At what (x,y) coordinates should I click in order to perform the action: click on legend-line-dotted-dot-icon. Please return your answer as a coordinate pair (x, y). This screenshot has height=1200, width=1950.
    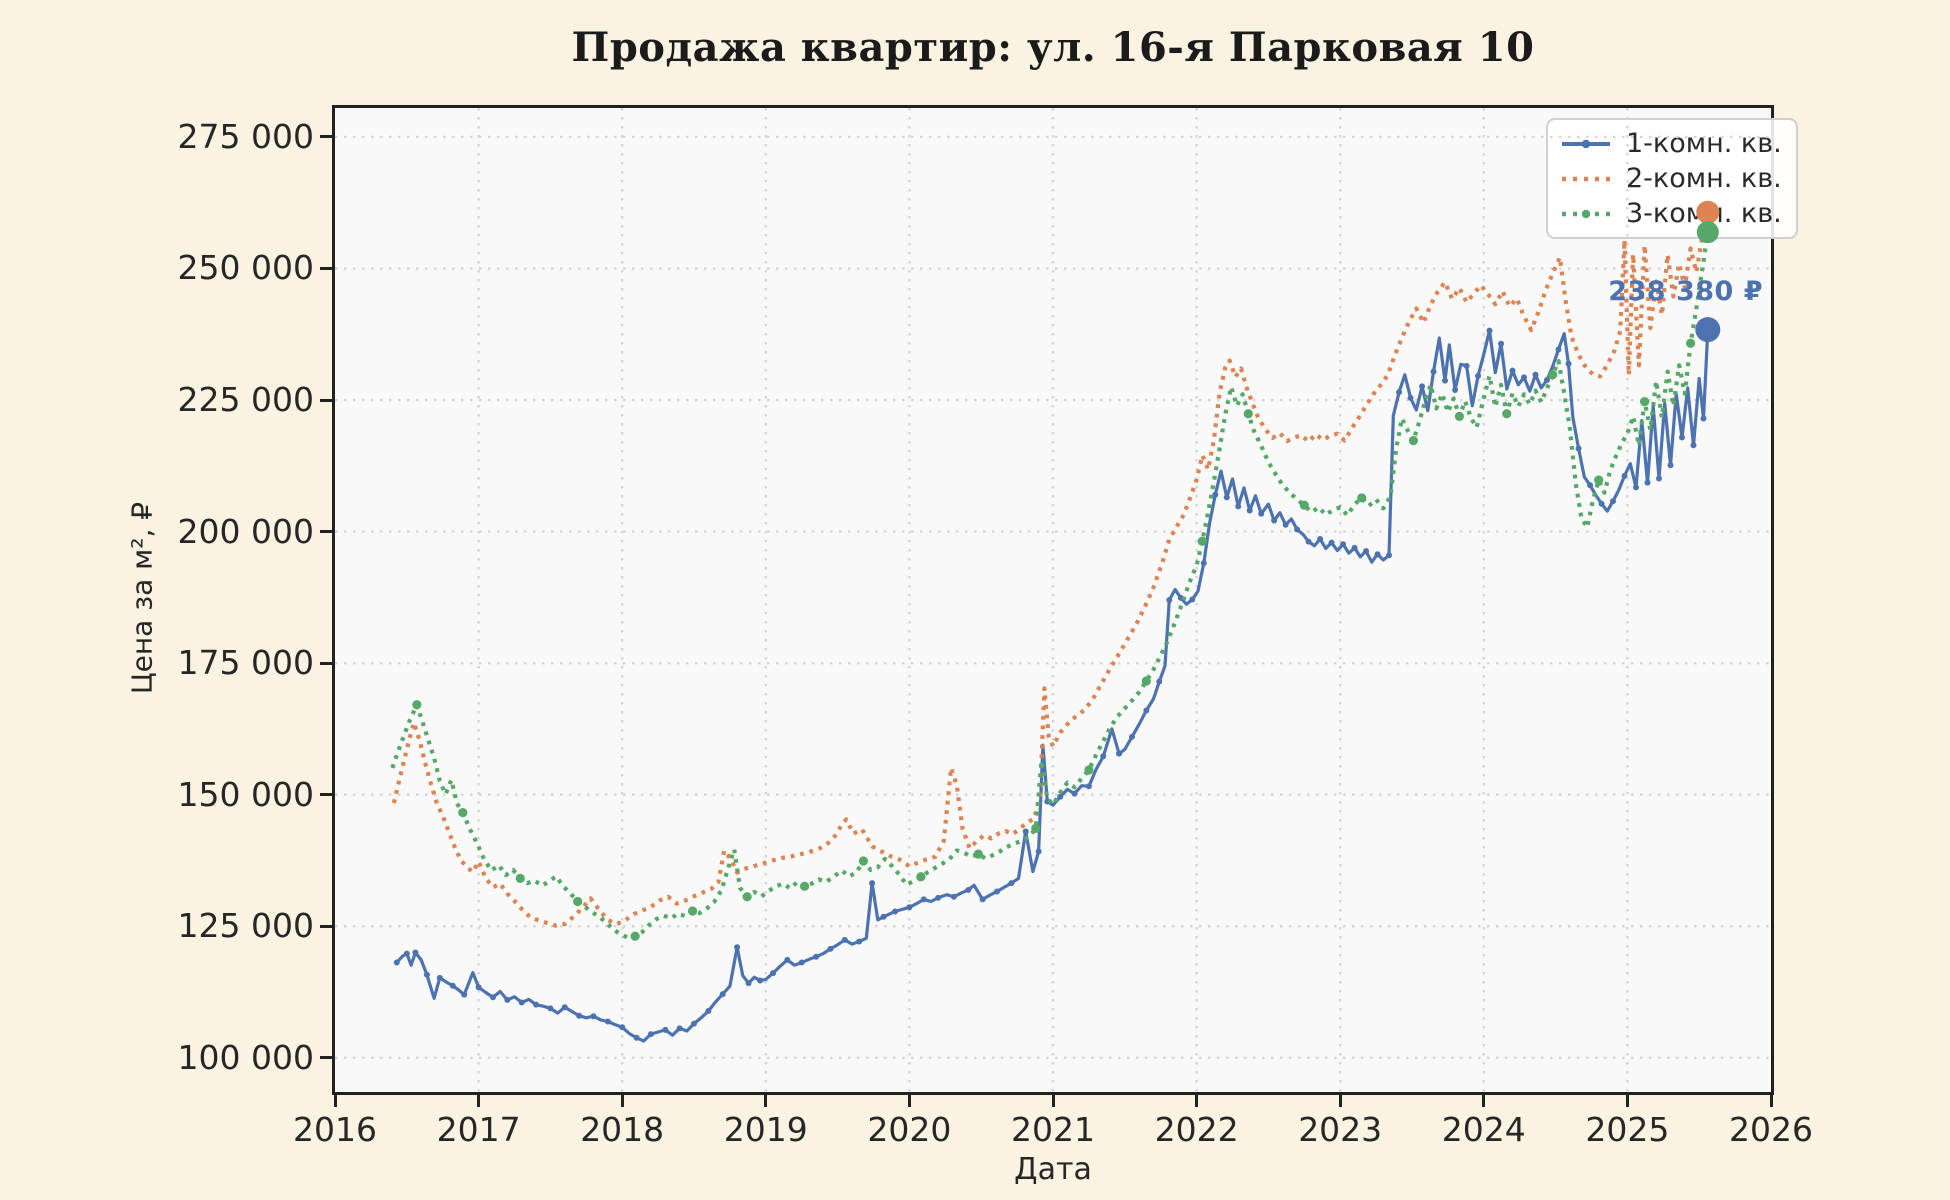
    Looking at the image, I should click on (1586, 213).